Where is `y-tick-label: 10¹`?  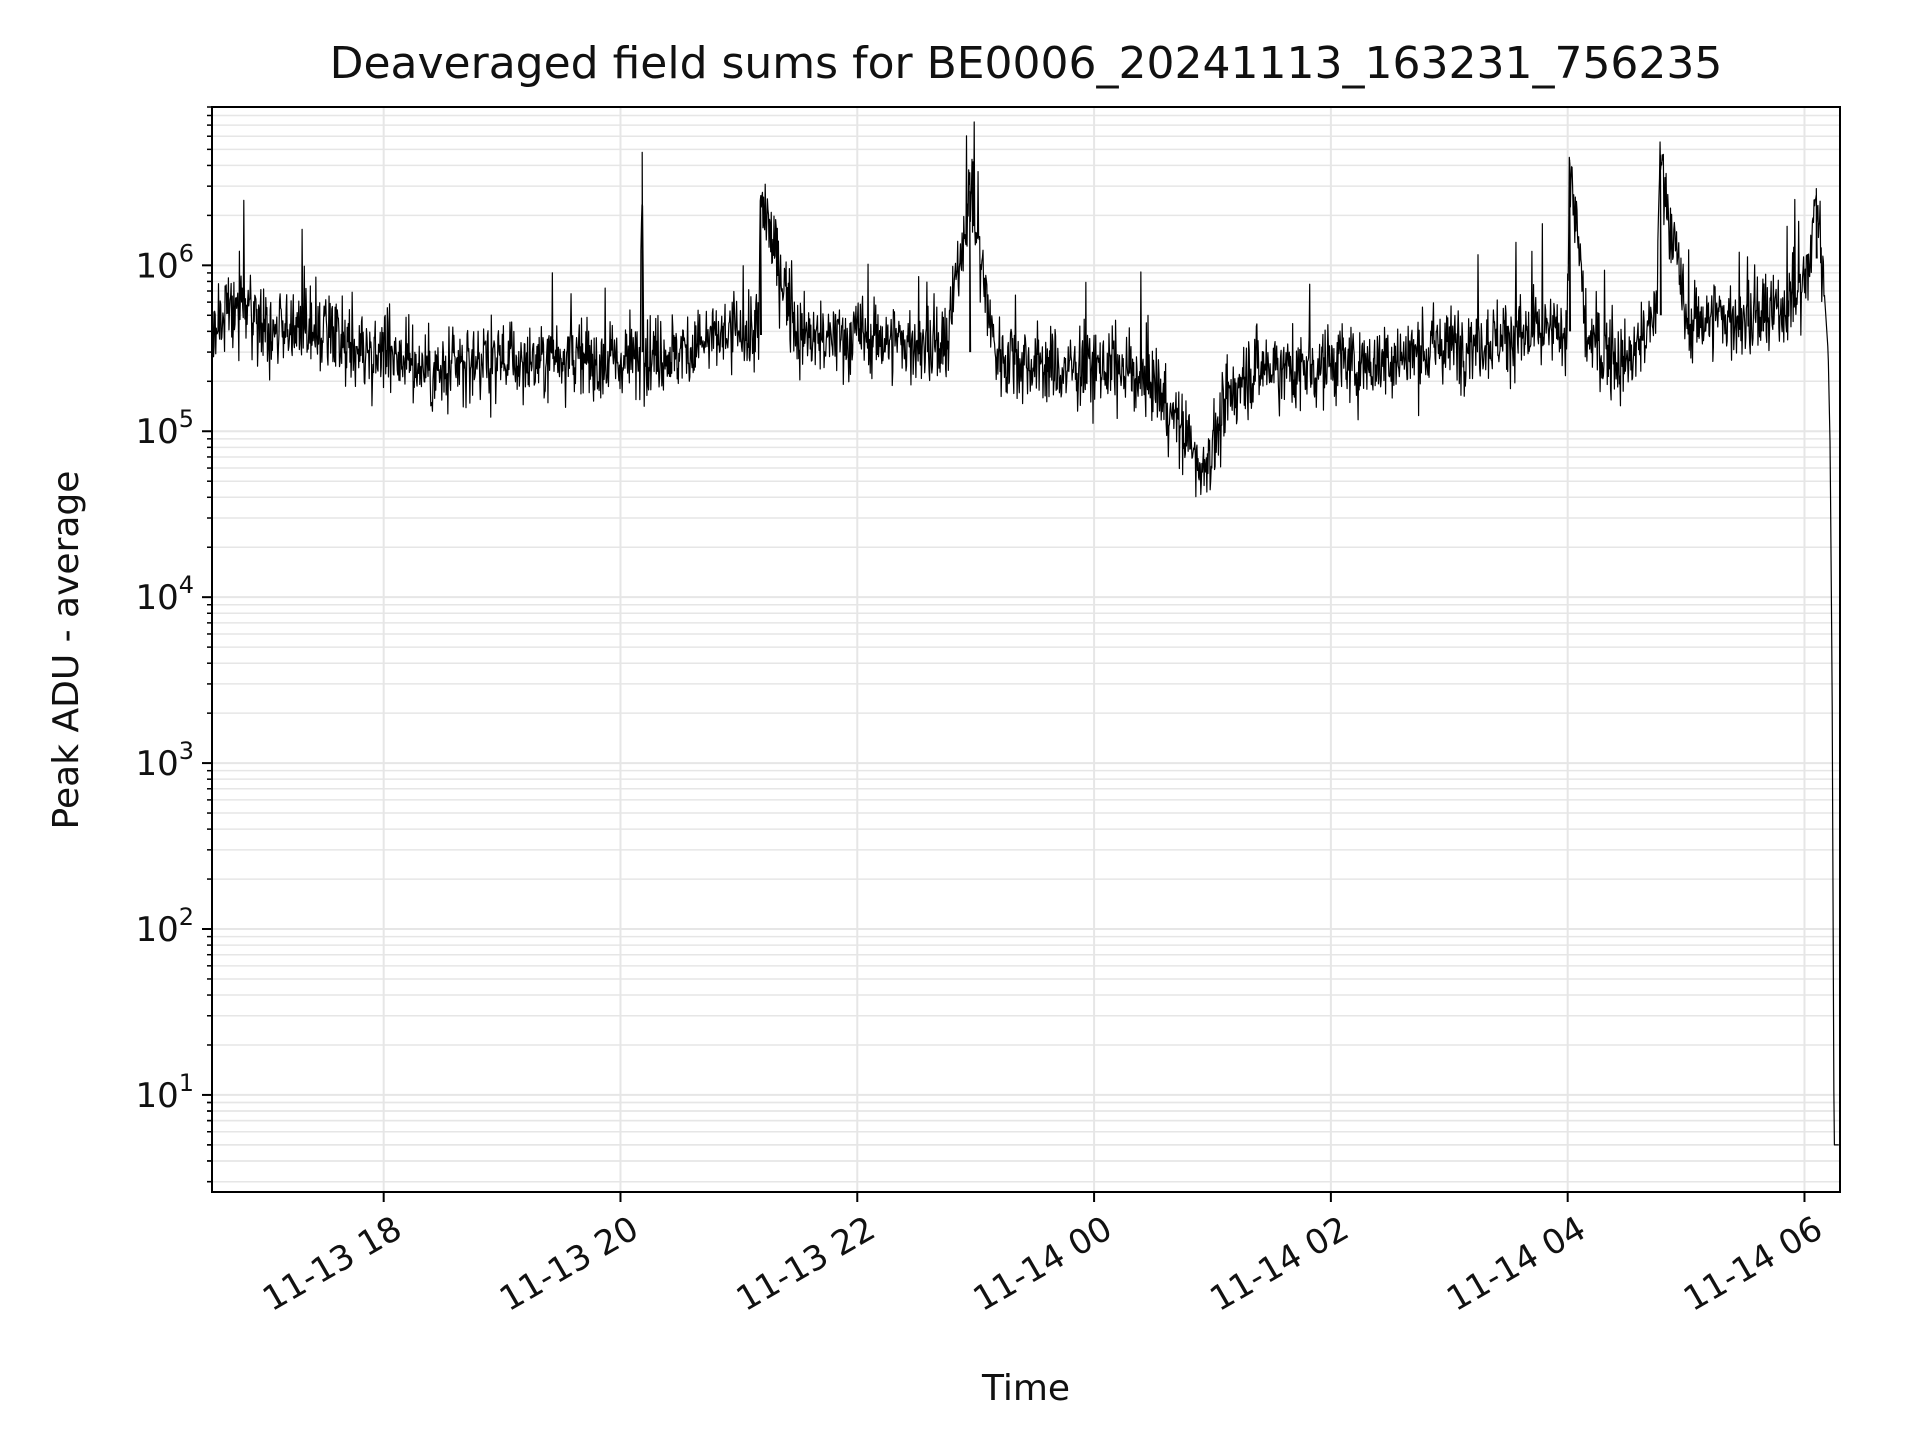
y-tick-label: 10¹ is located at coordinates (164, 1092).